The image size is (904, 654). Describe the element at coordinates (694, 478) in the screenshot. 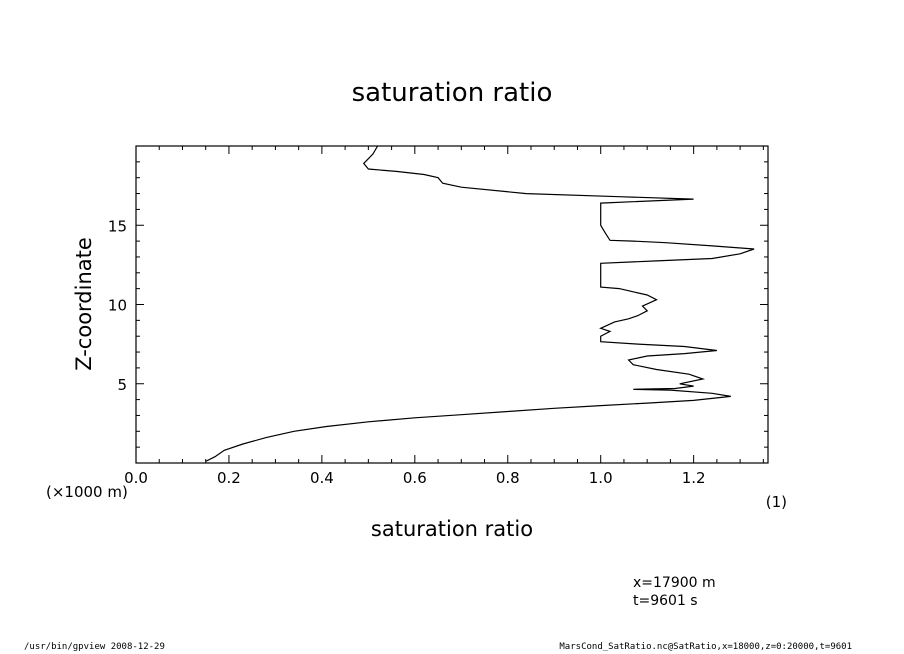

I see `x-tick-label: 1.2` at that location.